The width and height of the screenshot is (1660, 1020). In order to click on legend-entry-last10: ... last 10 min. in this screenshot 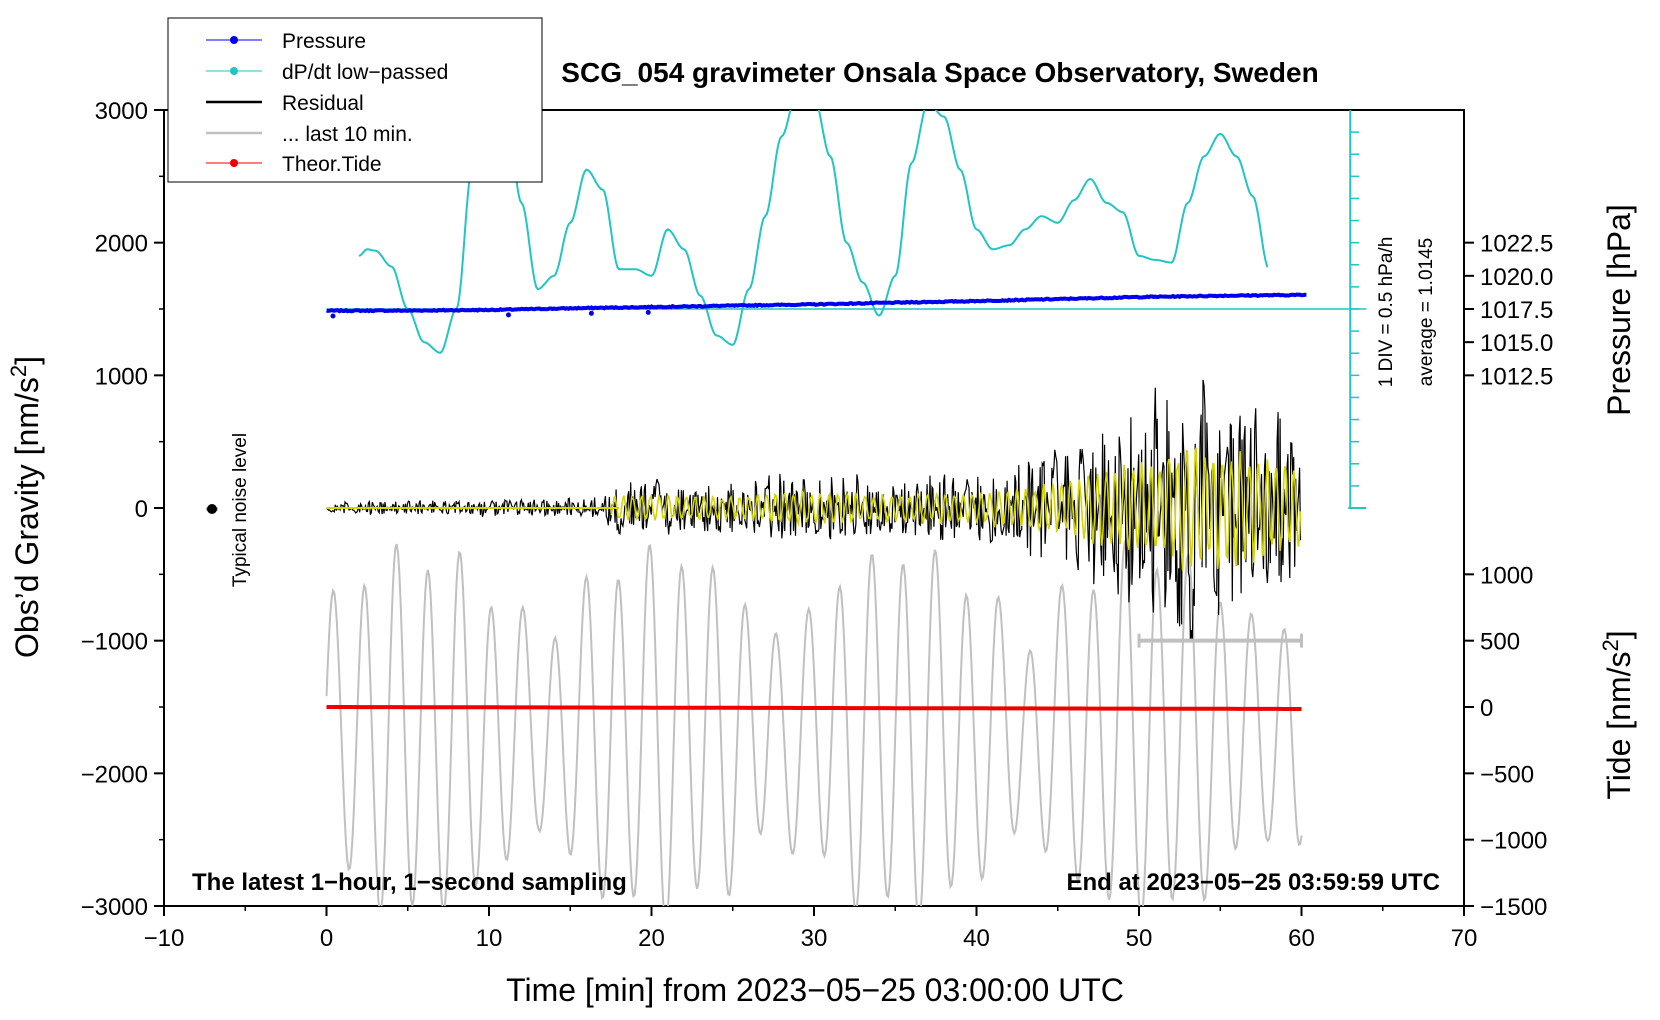, I will do `click(309, 134)`.